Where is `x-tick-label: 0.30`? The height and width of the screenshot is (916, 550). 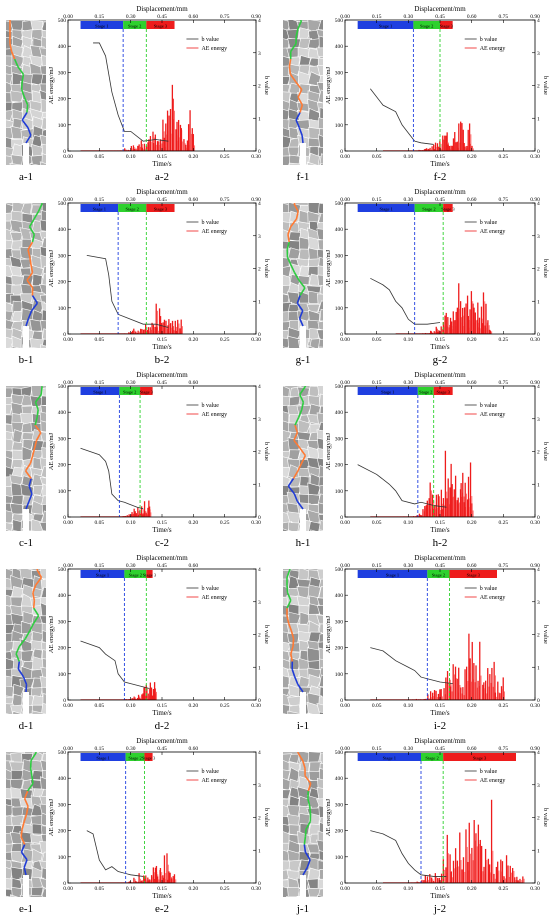 x-tick-label: 0.30 is located at coordinates (535, 706).